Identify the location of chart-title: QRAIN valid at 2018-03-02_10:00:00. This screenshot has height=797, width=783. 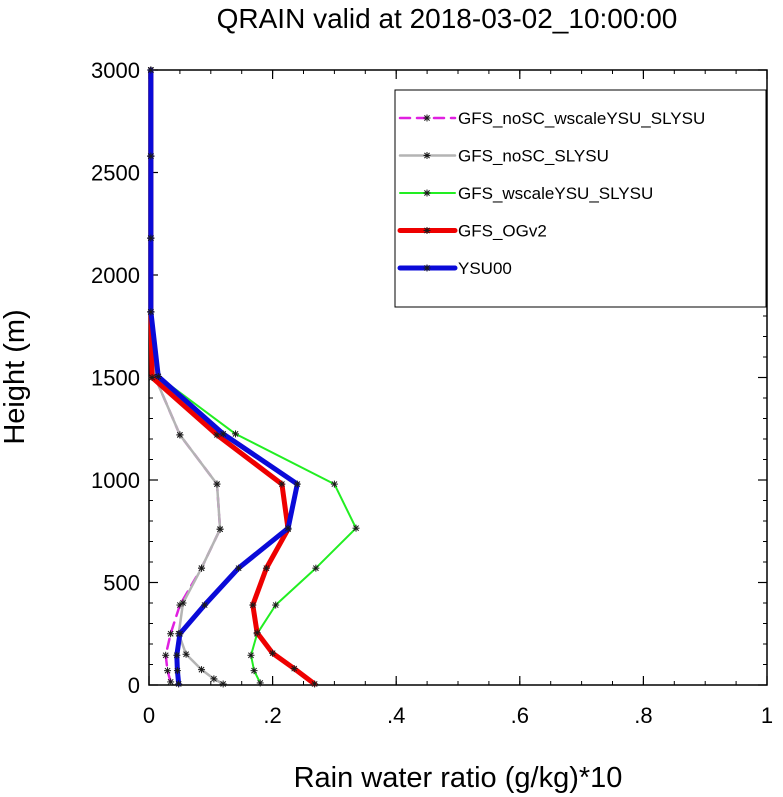
(447, 18).